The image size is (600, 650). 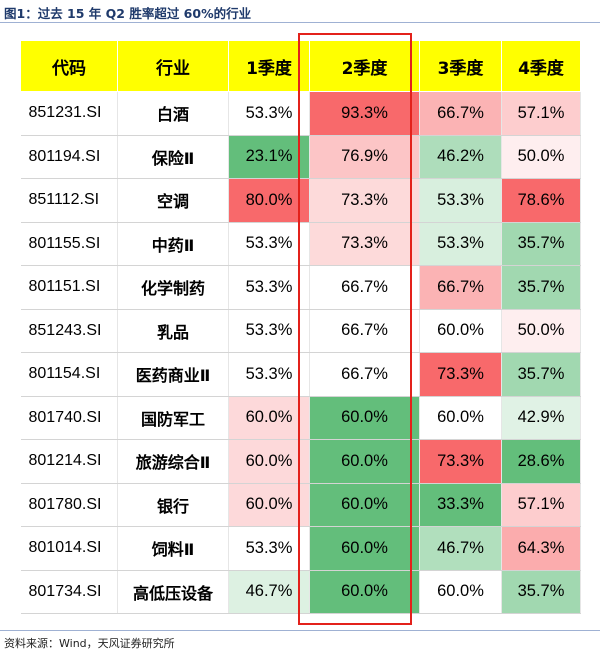 I want to click on header-q4: 4季度, so click(x=541, y=66).